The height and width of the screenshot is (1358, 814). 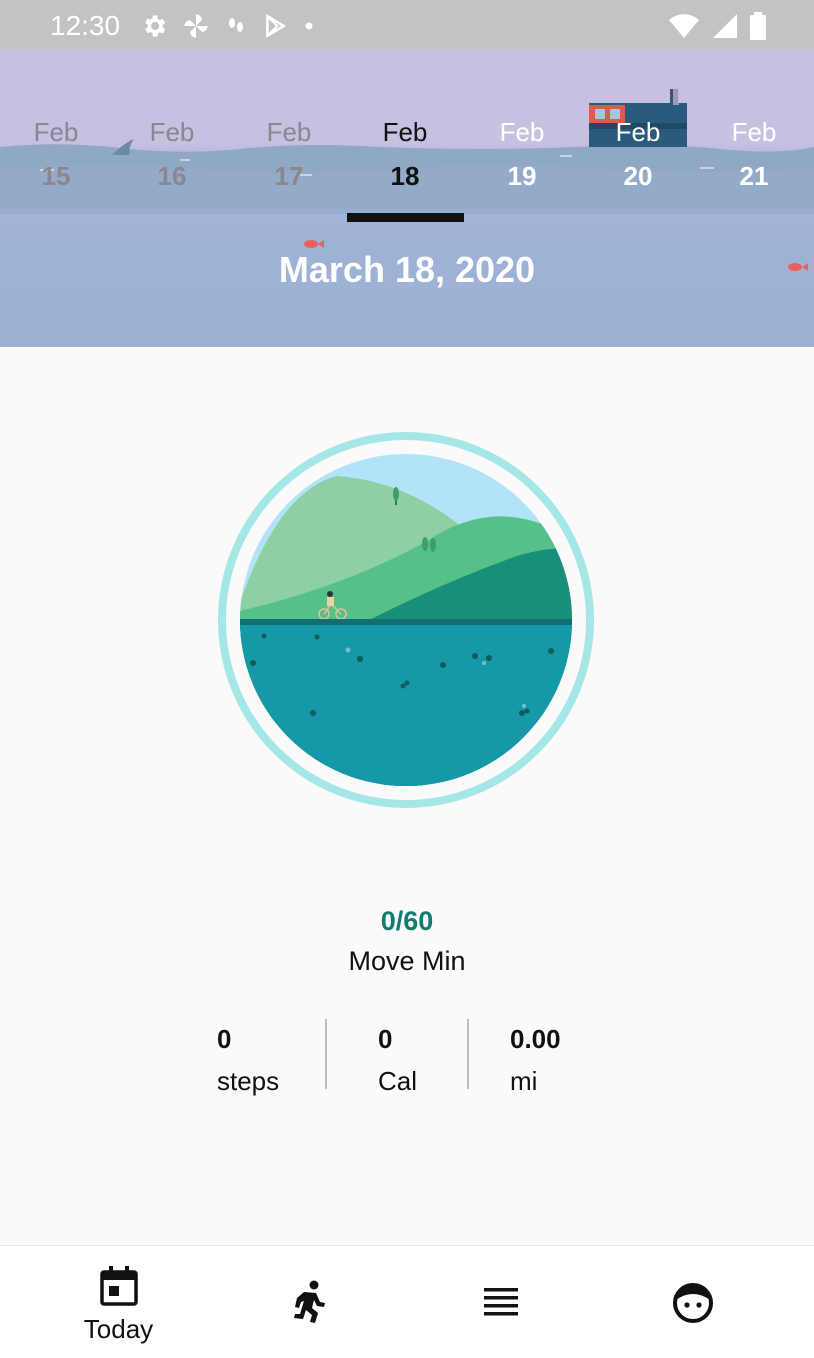 I want to click on cyclist-illustration, so click(x=332, y=605).